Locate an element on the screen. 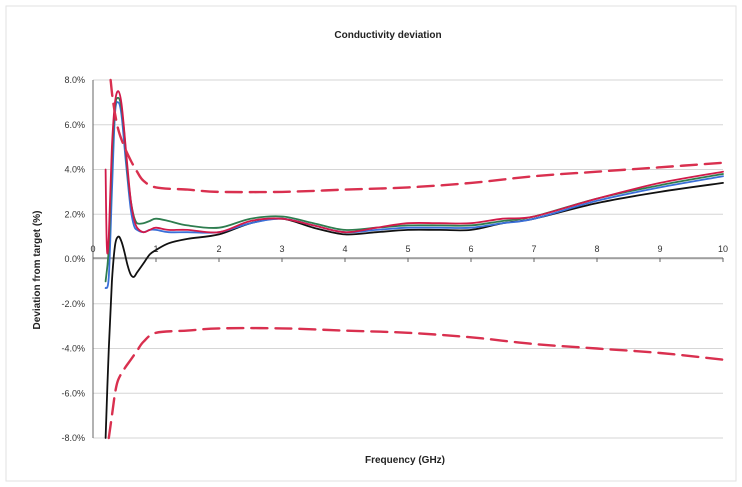  x-axis-label: Frequency (GHz) is located at coordinates (405, 460).